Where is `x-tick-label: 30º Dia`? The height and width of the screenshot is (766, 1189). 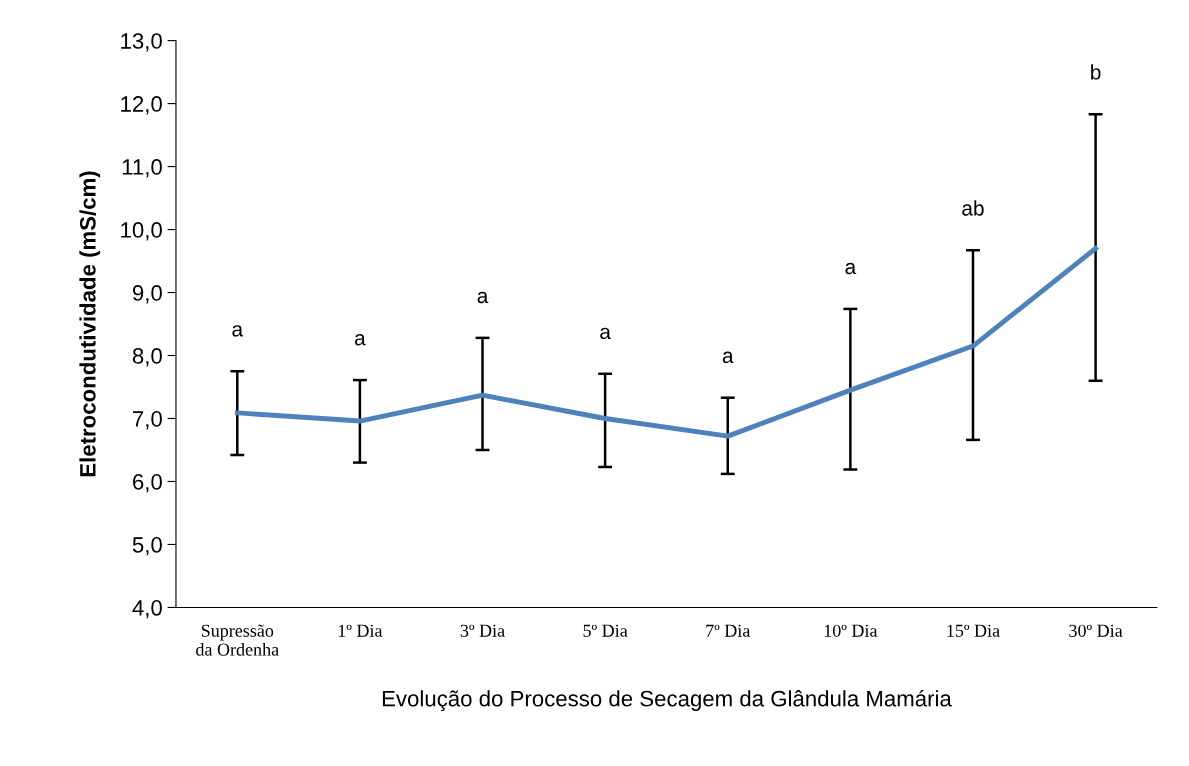 x-tick-label: 30º Dia is located at coordinates (1096, 630).